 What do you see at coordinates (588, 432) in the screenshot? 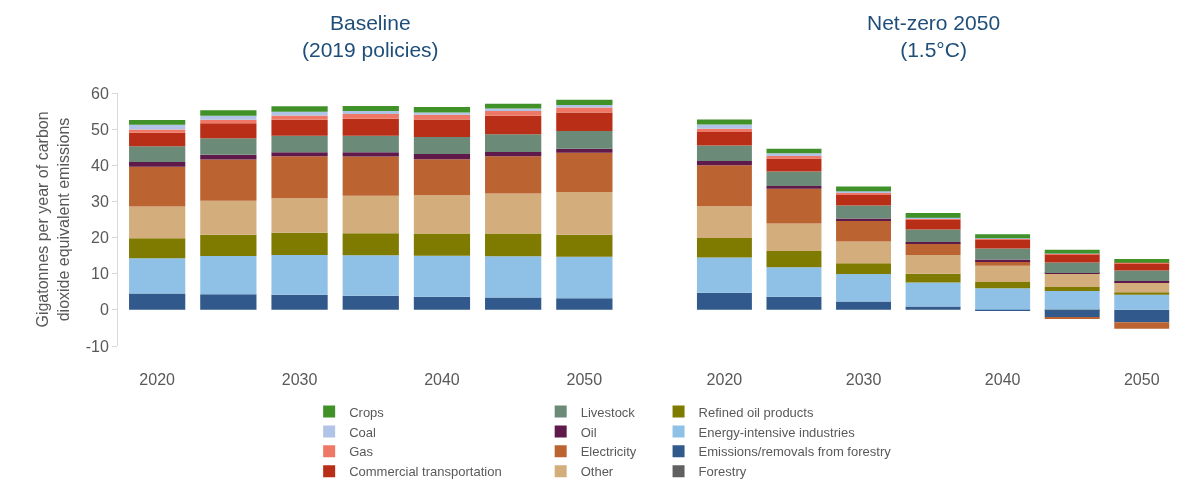
I see `legend-label: Oil` at bounding box center [588, 432].